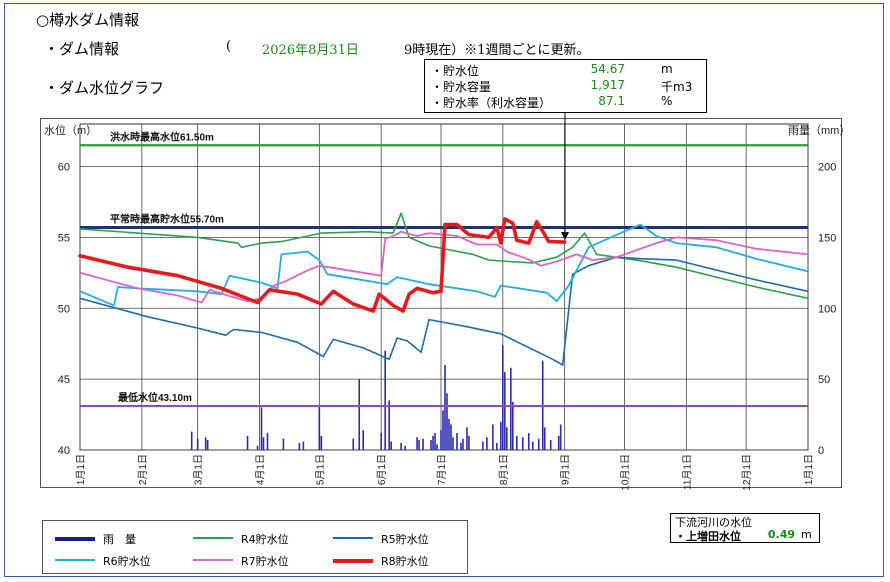 The image size is (890, 582). Describe the element at coordinates (827, 309) in the screenshot. I see `y-right-tick-label: 100` at that location.